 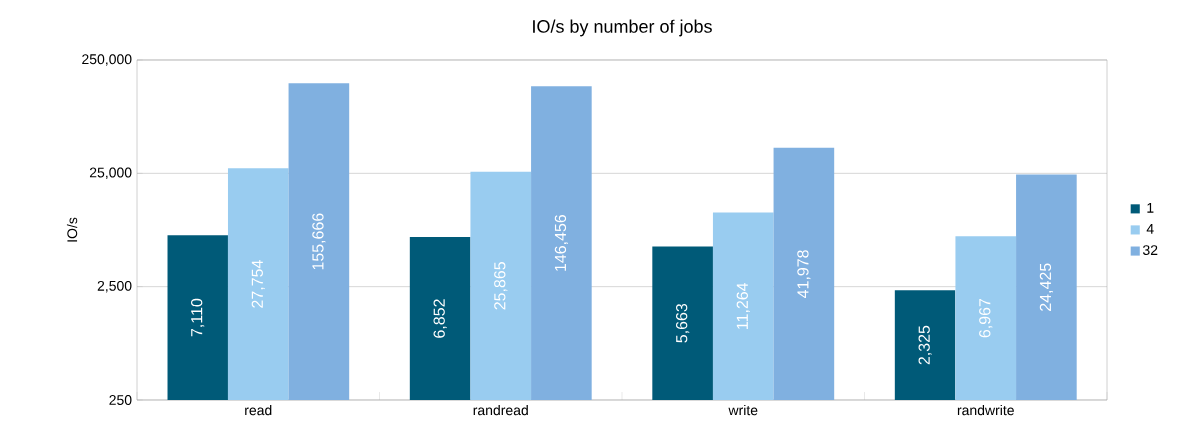 What do you see at coordinates (804, 274) in the screenshot?
I see `data-label: 41,978` at bounding box center [804, 274].